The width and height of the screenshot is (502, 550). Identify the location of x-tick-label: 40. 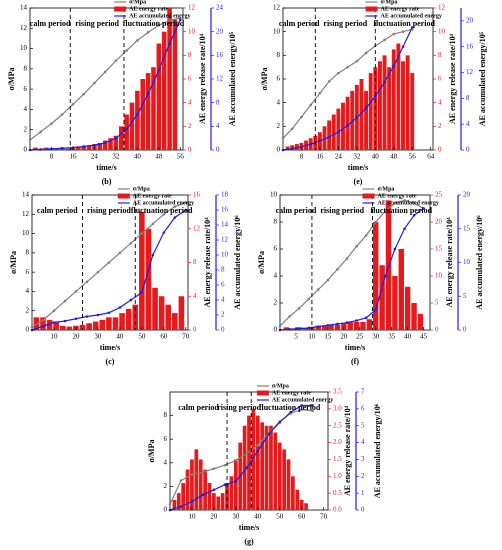
(376, 157).